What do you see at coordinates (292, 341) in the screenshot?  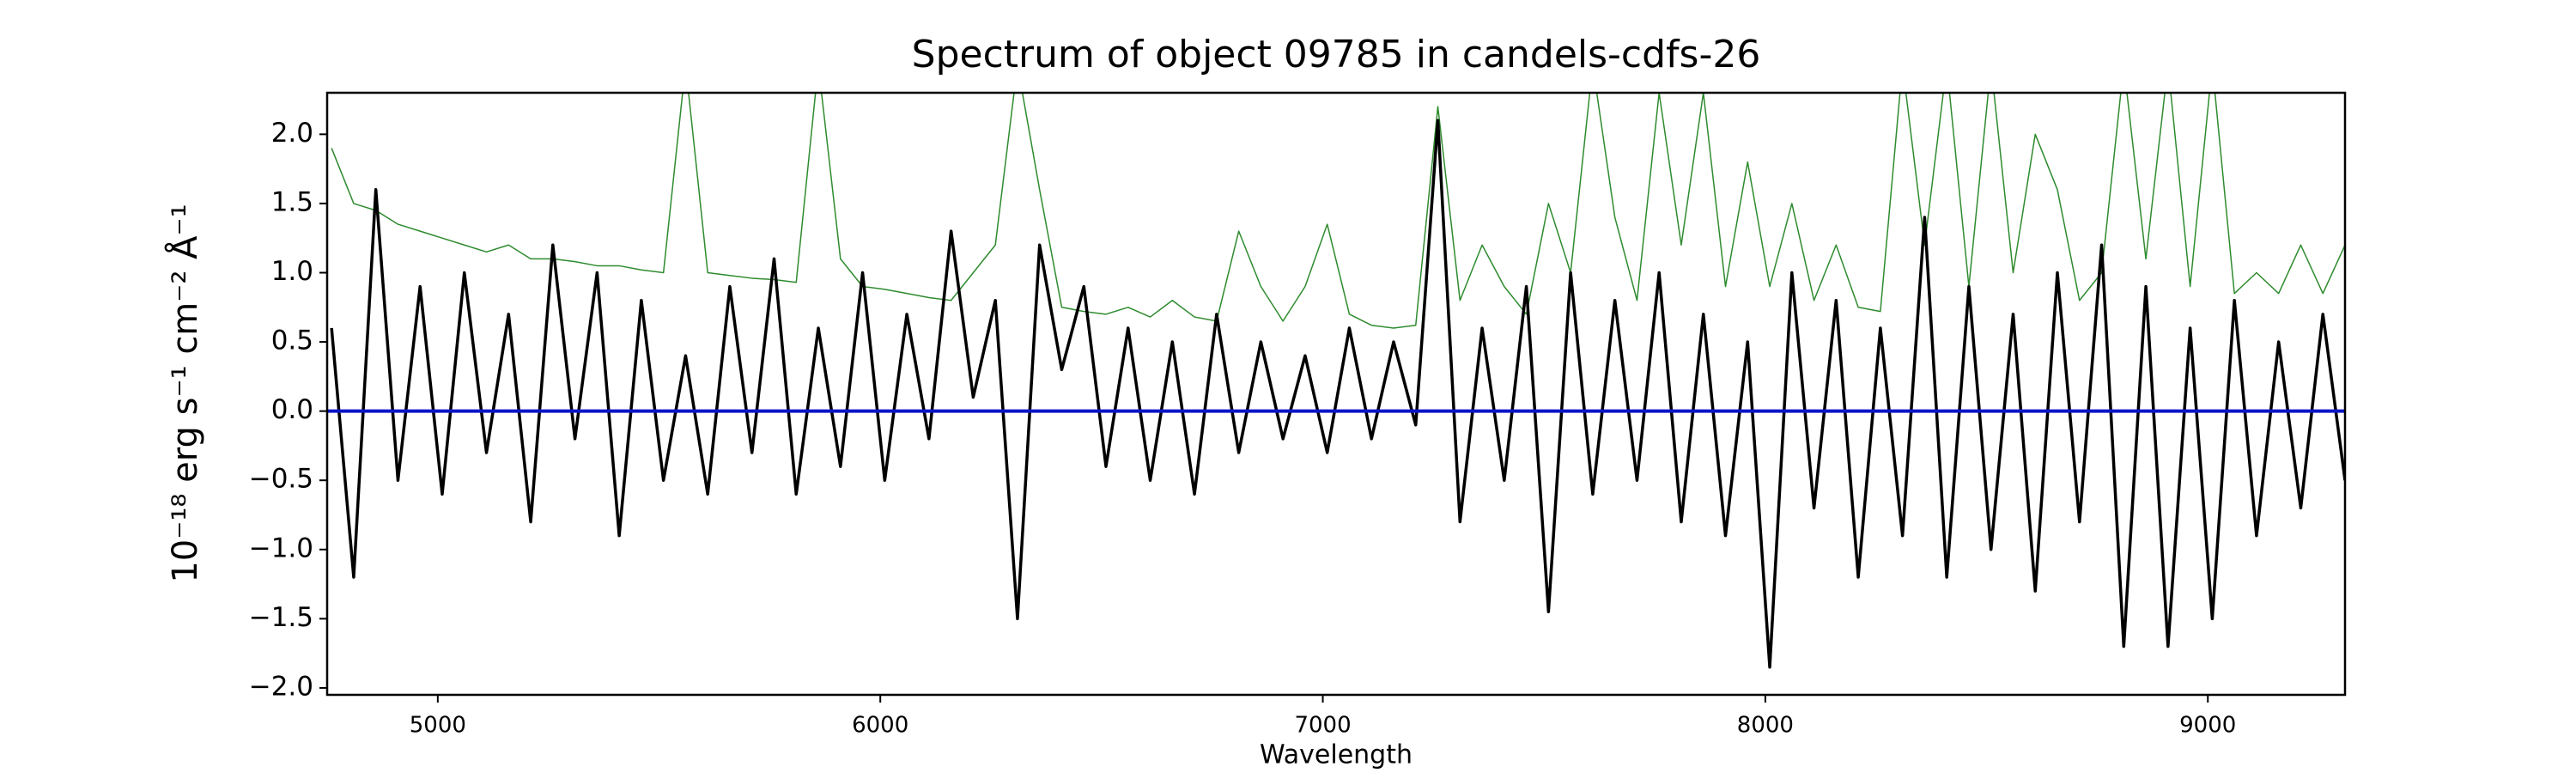 I see `y-tick-label: 0.5` at bounding box center [292, 341].